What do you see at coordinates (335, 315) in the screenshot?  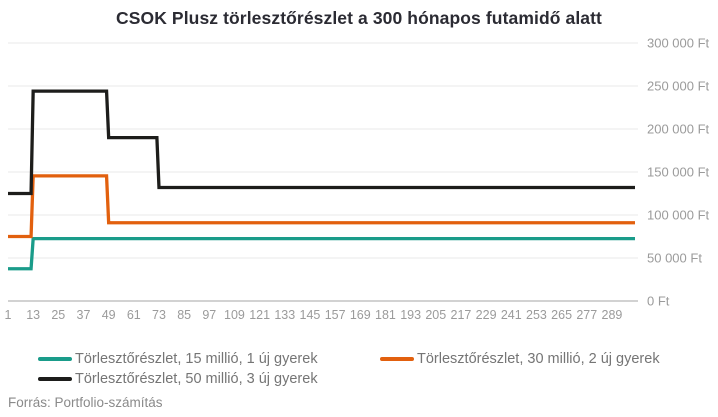 I see `x-axis-tick-label: 157` at bounding box center [335, 315].